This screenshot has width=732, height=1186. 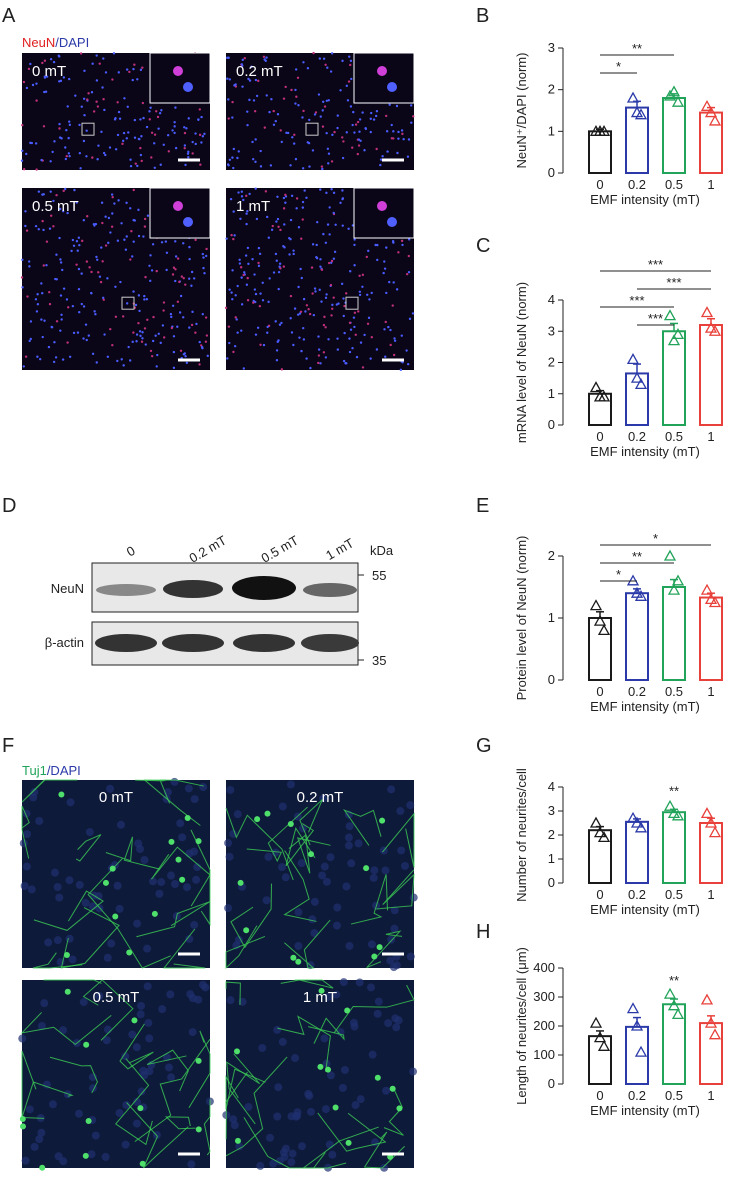 What do you see at coordinates (55, 42) in the screenshot?
I see `stain-label: NeuN/DAPI` at bounding box center [55, 42].